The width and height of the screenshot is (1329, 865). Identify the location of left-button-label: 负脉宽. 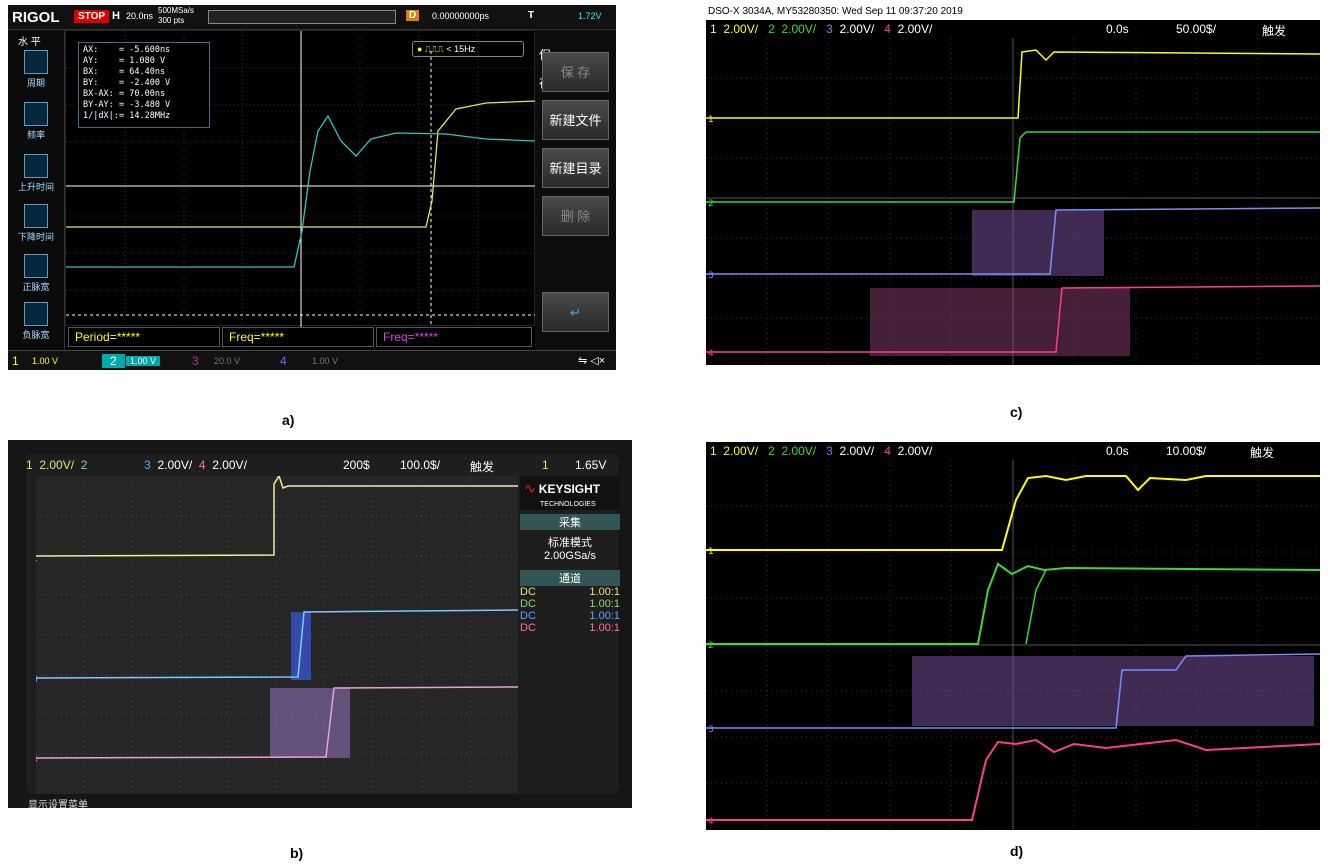
(36, 335).